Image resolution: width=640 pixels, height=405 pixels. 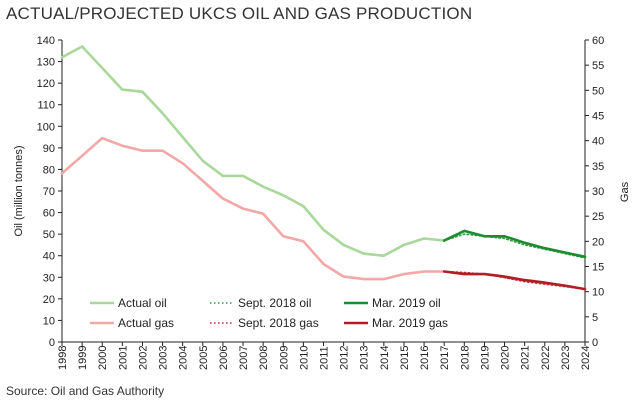 What do you see at coordinates (546, 358) in the screenshot?
I see `x-tick-label: 2022` at bounding box center [546, 358].